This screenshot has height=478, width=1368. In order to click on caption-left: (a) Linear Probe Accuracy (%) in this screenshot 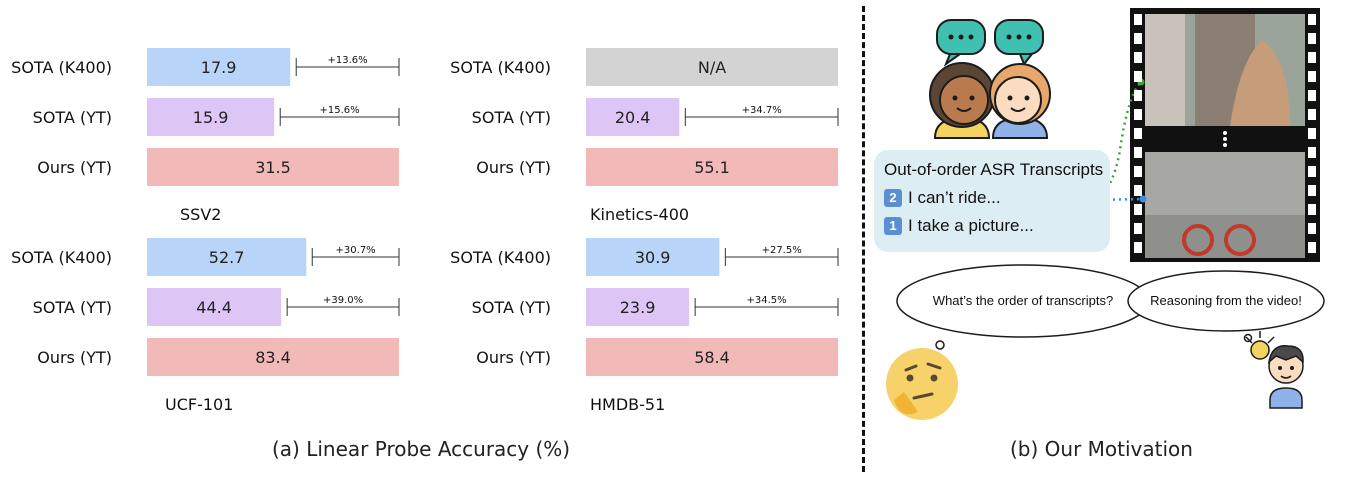, I will do `click(421, 449)`.